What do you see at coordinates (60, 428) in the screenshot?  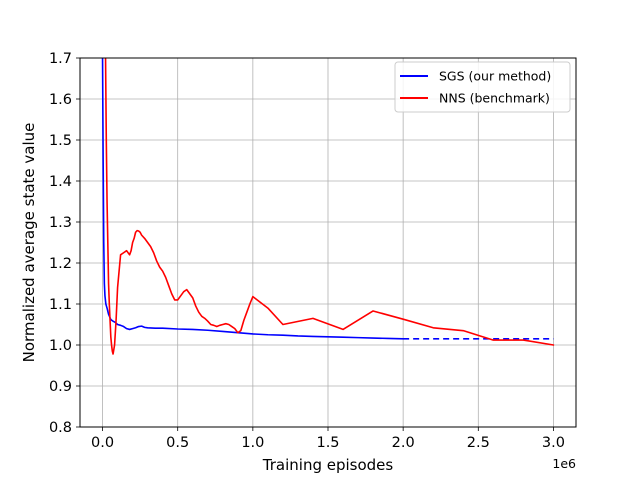 I see `y-tick-label: 0.8` at bounding box center [60, 428].